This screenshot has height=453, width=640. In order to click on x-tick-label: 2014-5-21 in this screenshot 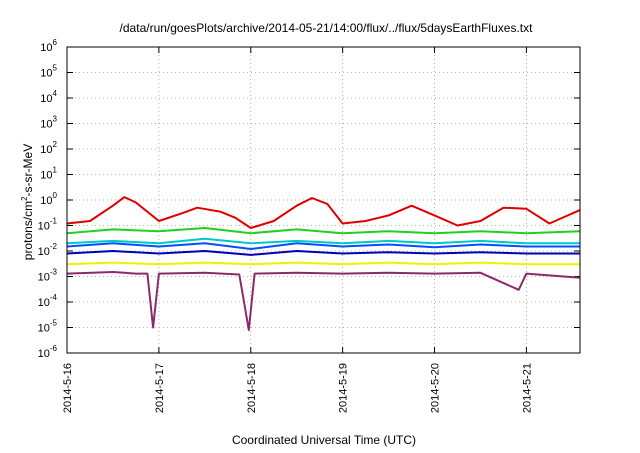, I will do `click(527, 388)`.